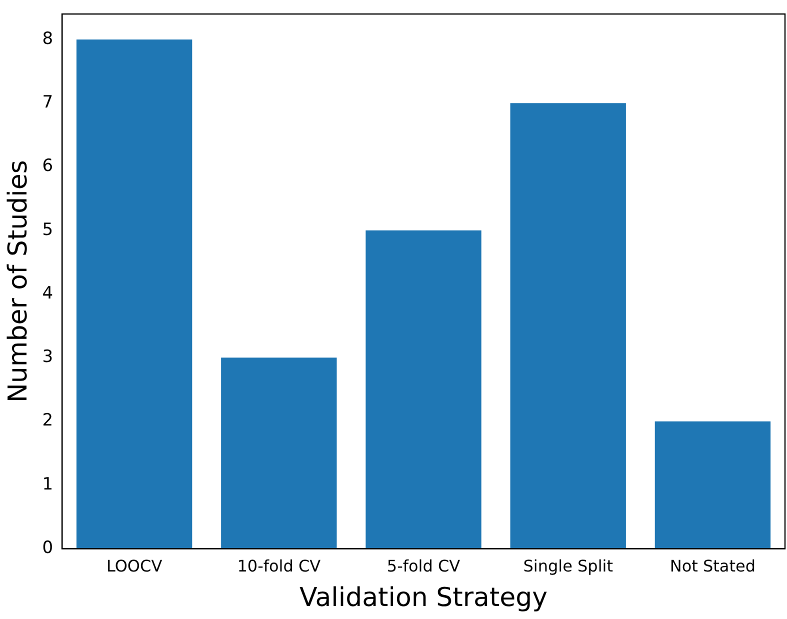 This screenshot has height=619, width=787. Describe the element at coordinates (48, 102) in the screenshot. I see `y-tick-label: 7` at that location.